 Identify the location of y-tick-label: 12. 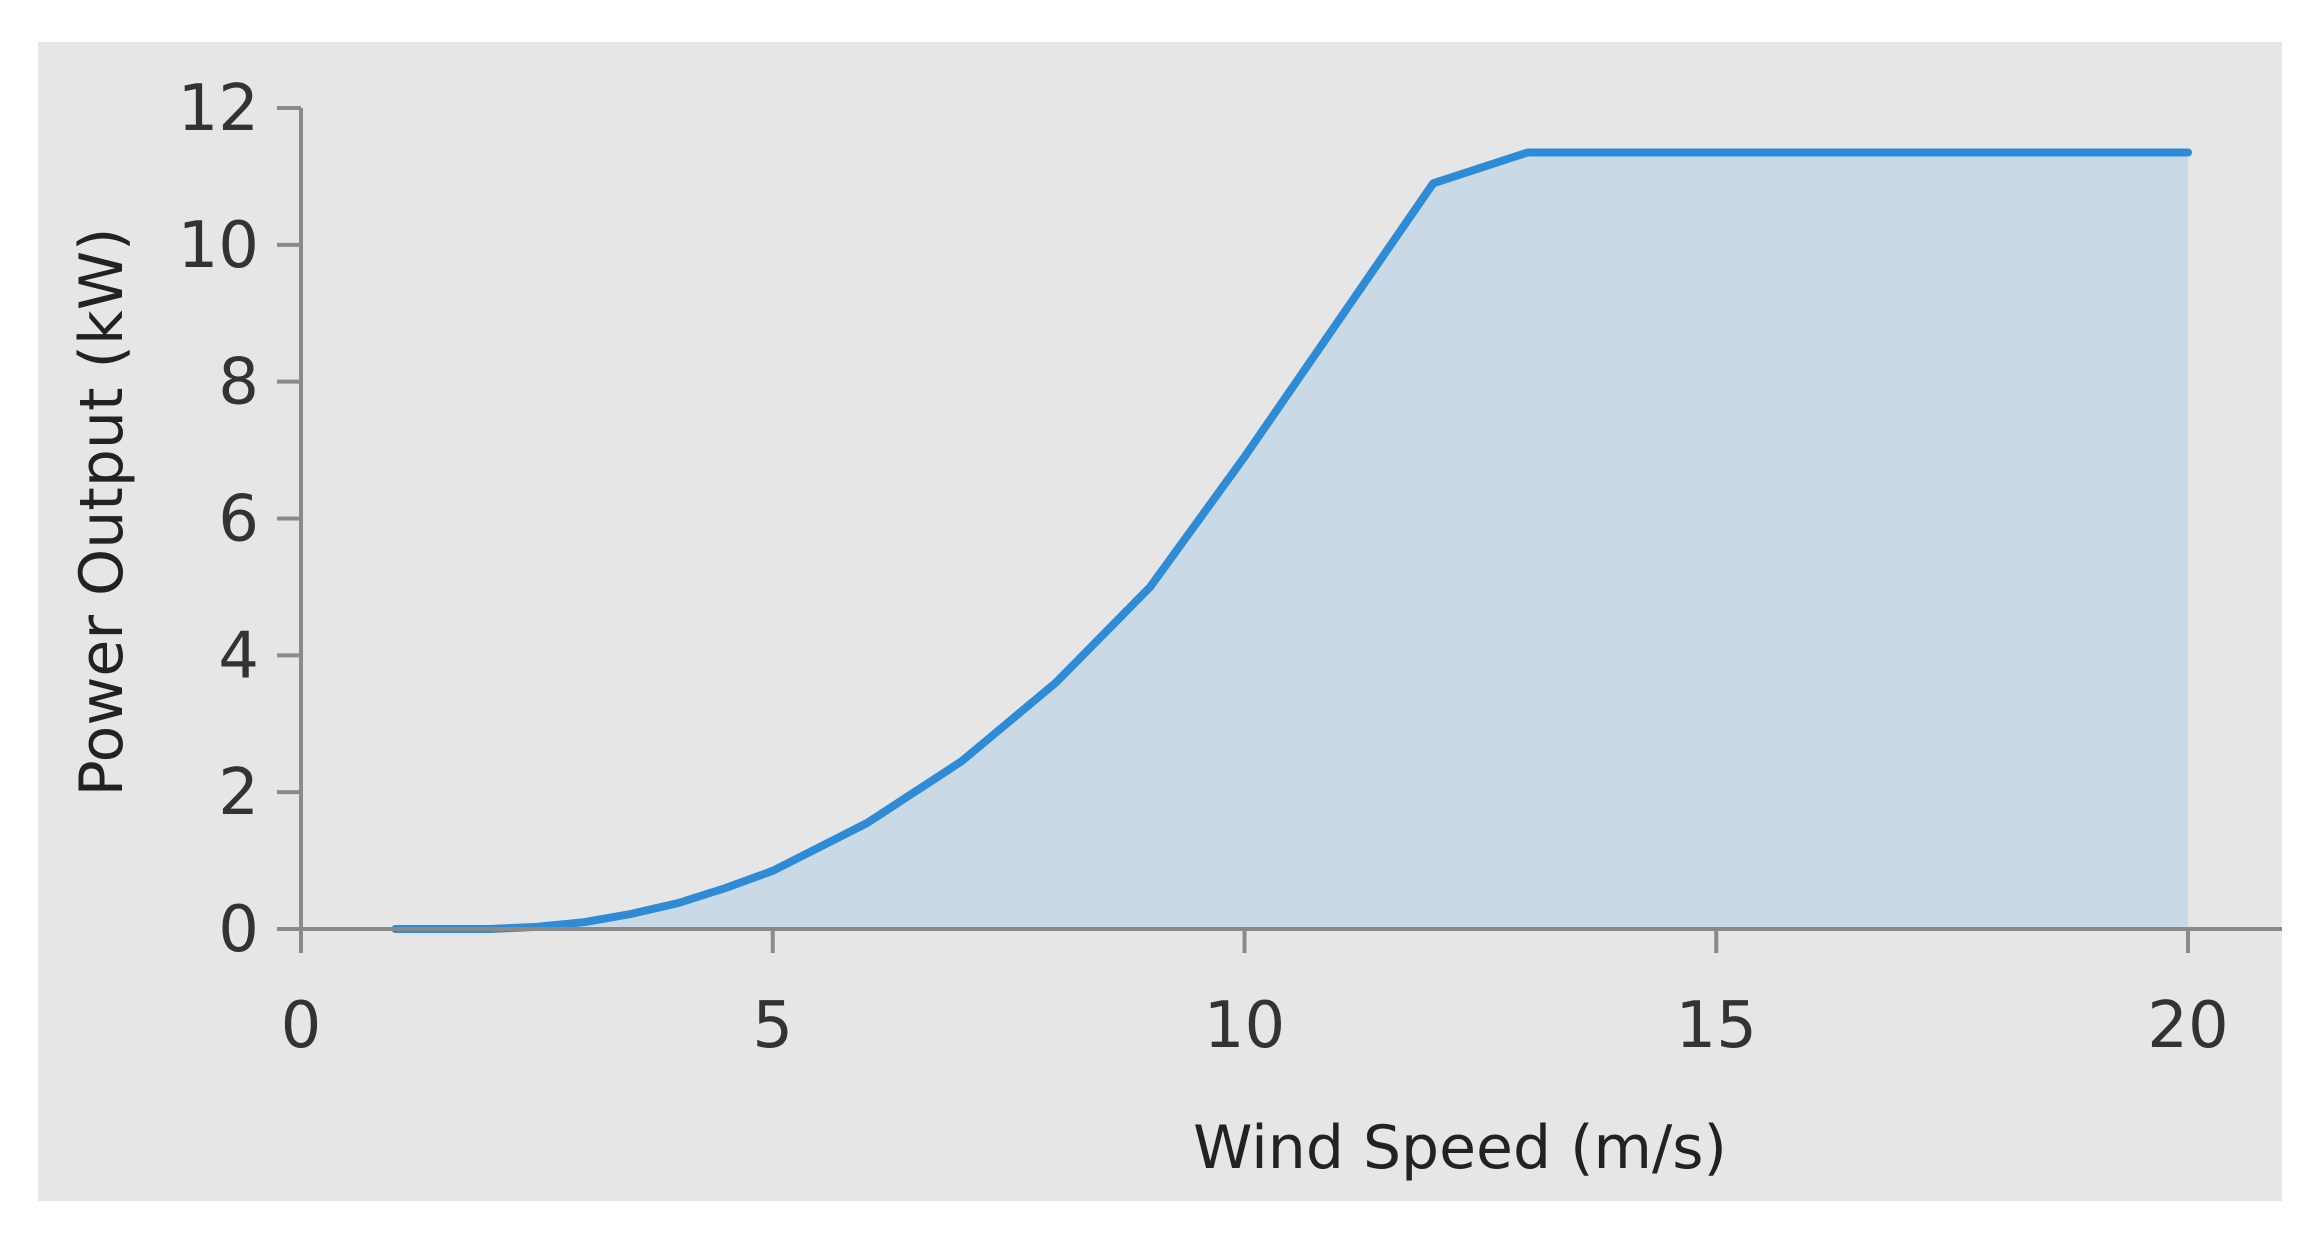
(218, 109).